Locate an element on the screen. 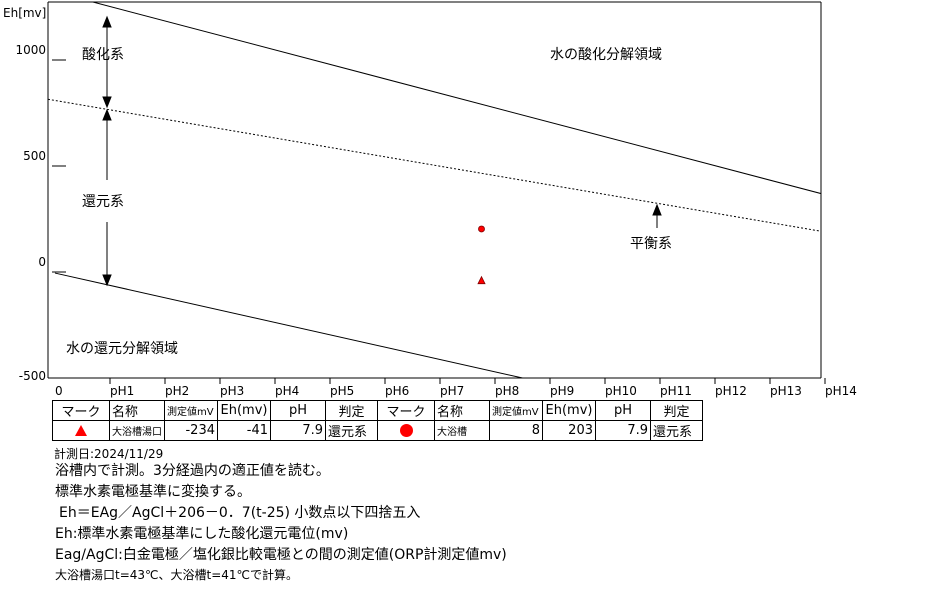 This screenshot has height=599, width=952. header-ph-2: pH is located at coordinates (623, 410).